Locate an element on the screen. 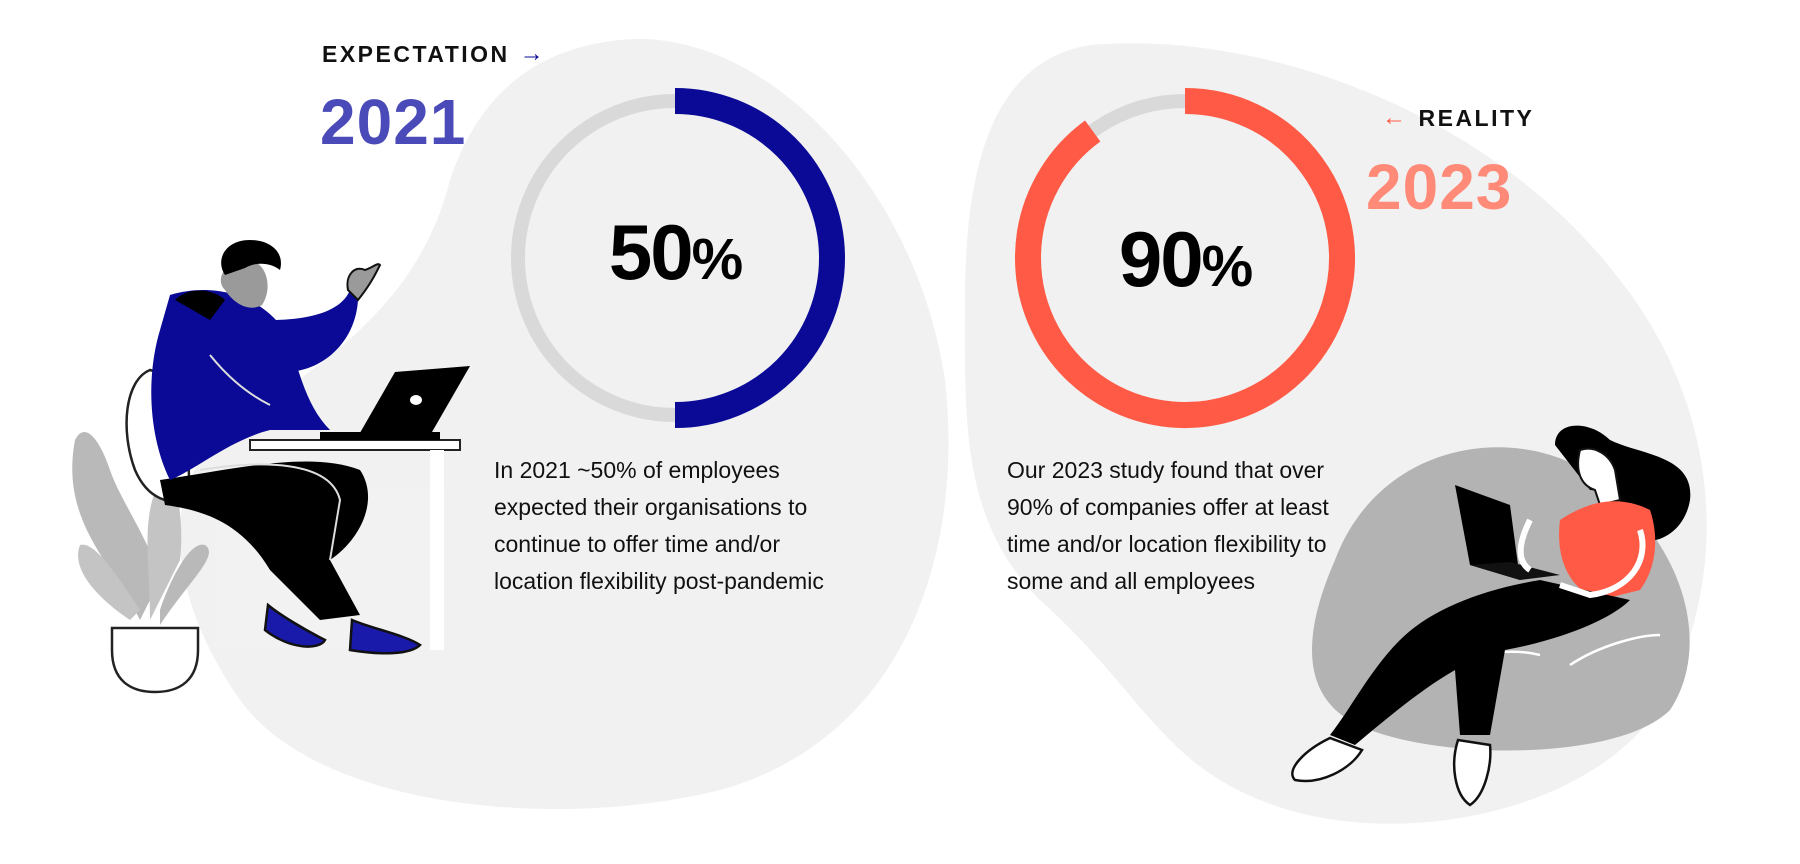 Image resolution: width=1800 pixels, height=864 pixels. reality-percent-sign: % is located at coordinates (1227, 266).